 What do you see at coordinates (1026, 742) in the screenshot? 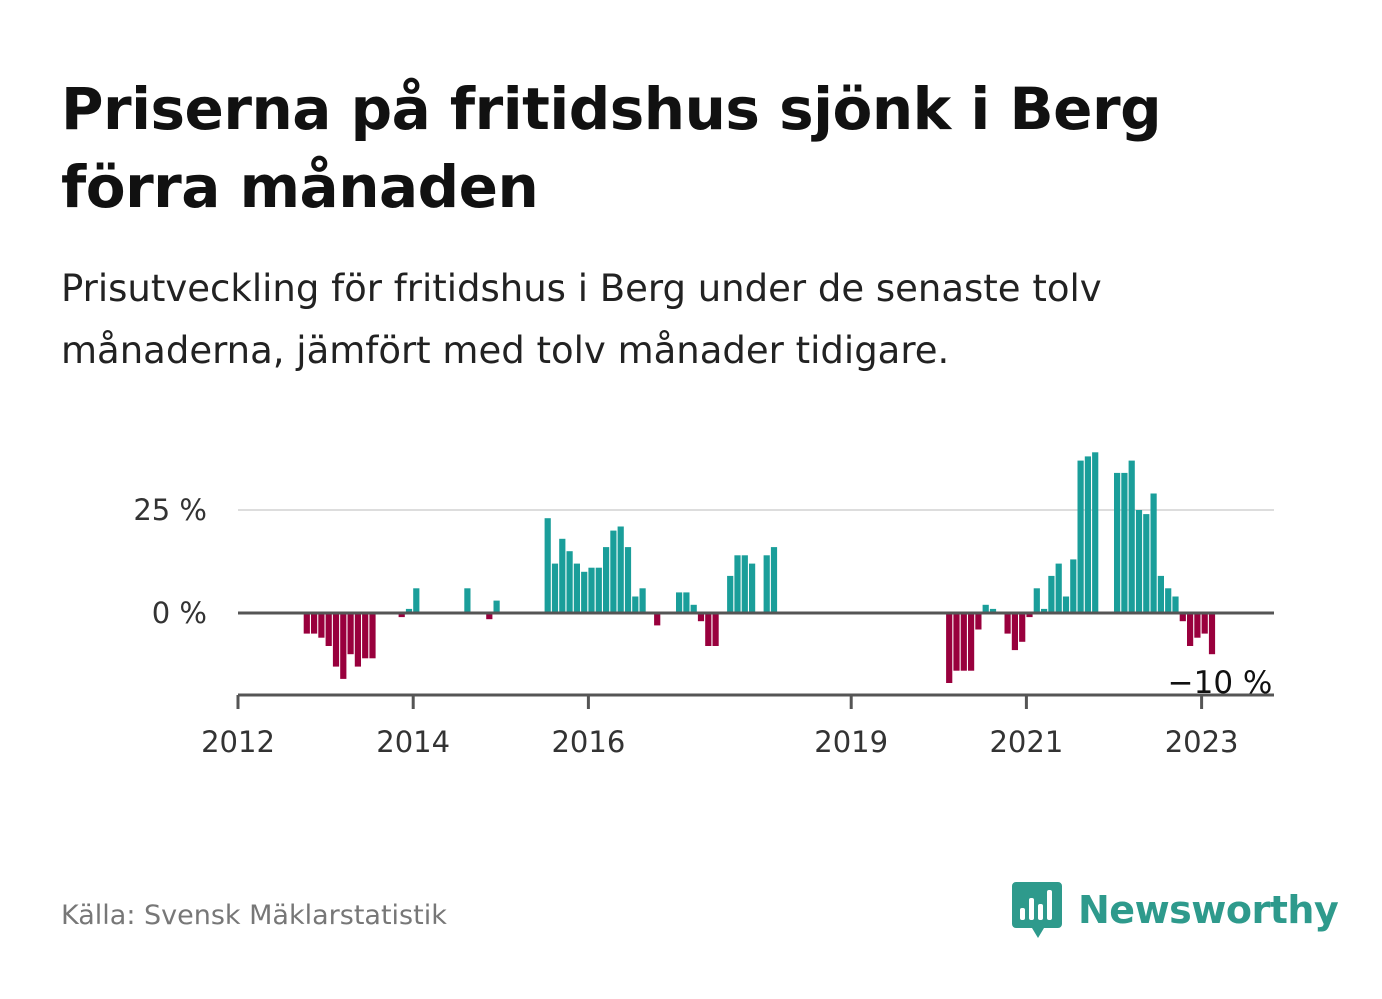
I see `x-tick-label: 2021` at bounding box center [1026, 742].